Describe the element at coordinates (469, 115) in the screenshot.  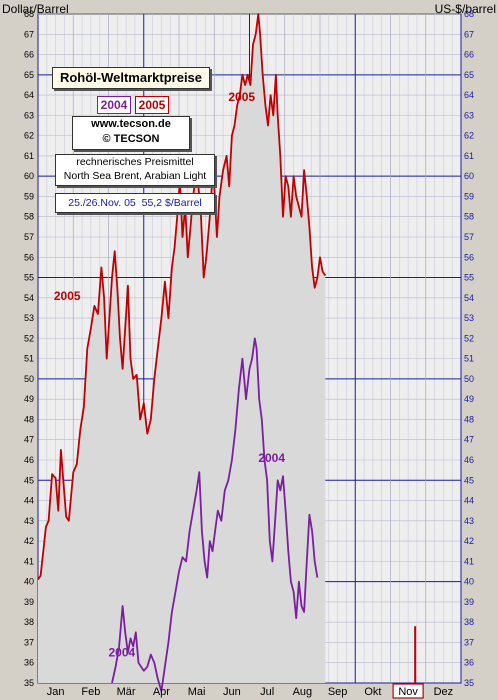
I see `y-tick-label-right: 63` at that location.